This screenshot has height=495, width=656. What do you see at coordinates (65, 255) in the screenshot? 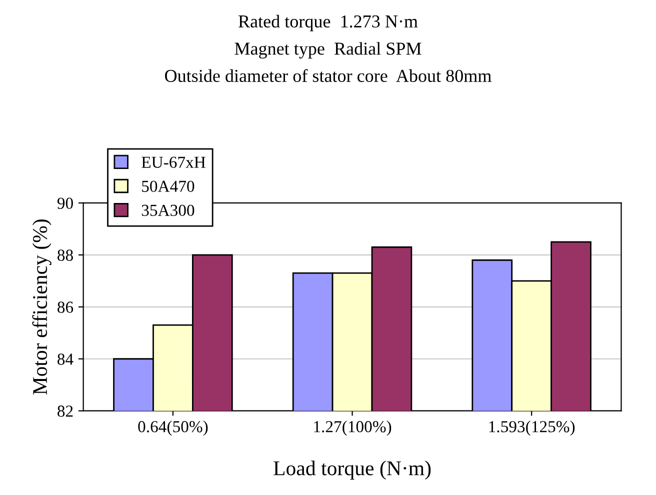
I see `y-tick-label: 88` at bounding box center [65, 255].